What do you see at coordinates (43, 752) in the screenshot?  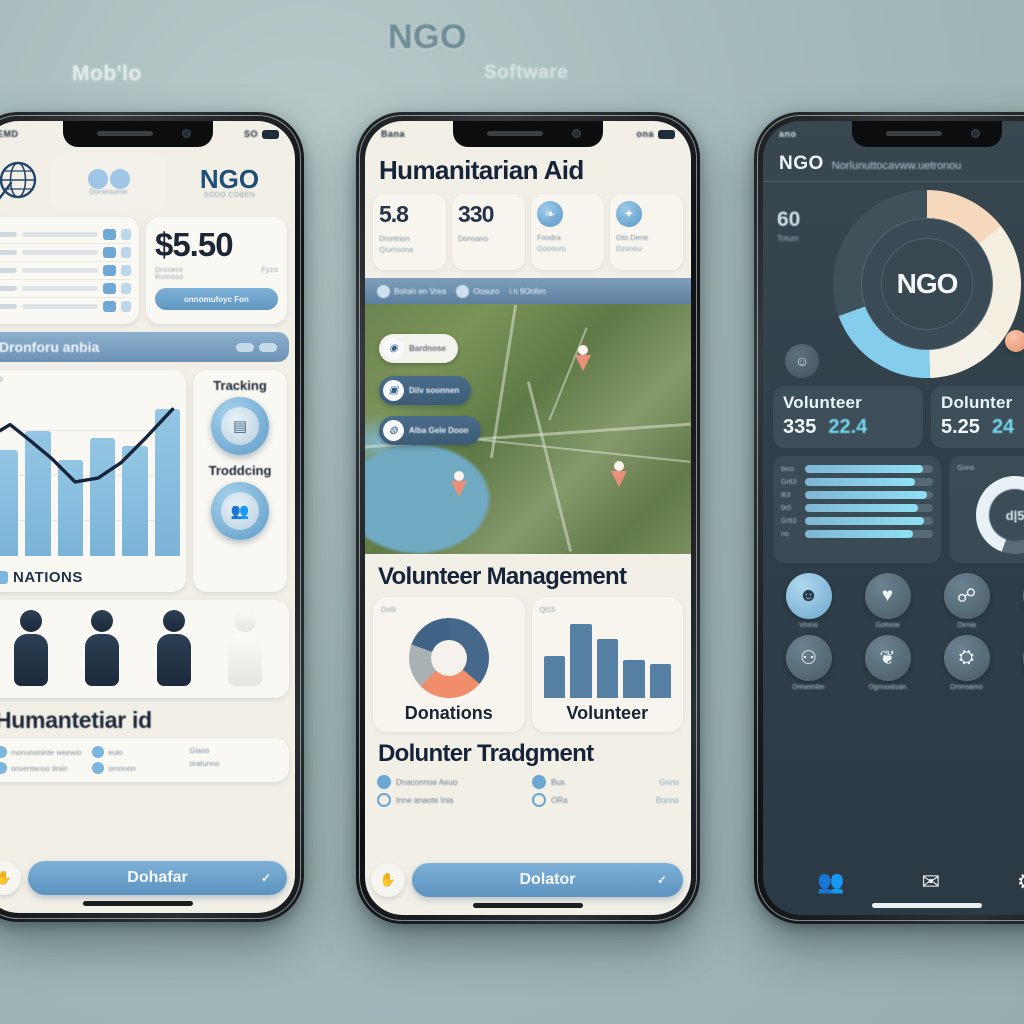 I see `footer-row: monunoninte weewio` at bounding box center [43, 752].